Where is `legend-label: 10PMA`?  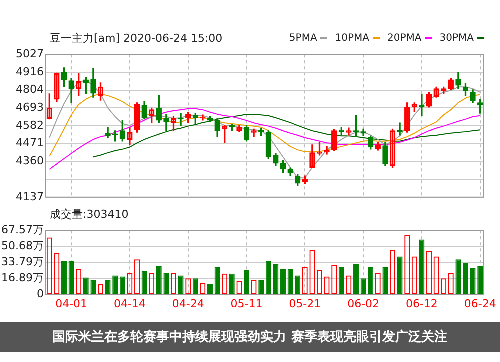 legend-label: 10PMA is located at coordinates (352, 38).